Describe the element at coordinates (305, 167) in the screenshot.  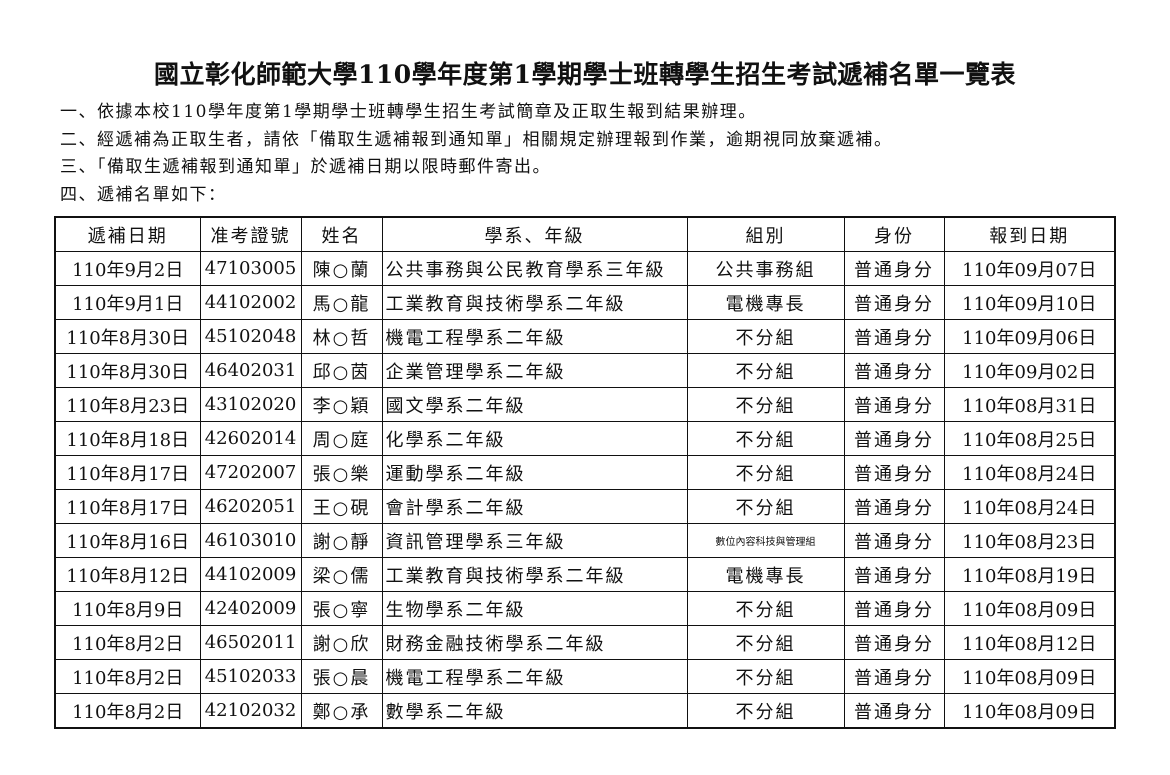
I see `note-3: 三、「備取生遞補報到通知單」於遞補日期以限時郵件寄出。` at that location.